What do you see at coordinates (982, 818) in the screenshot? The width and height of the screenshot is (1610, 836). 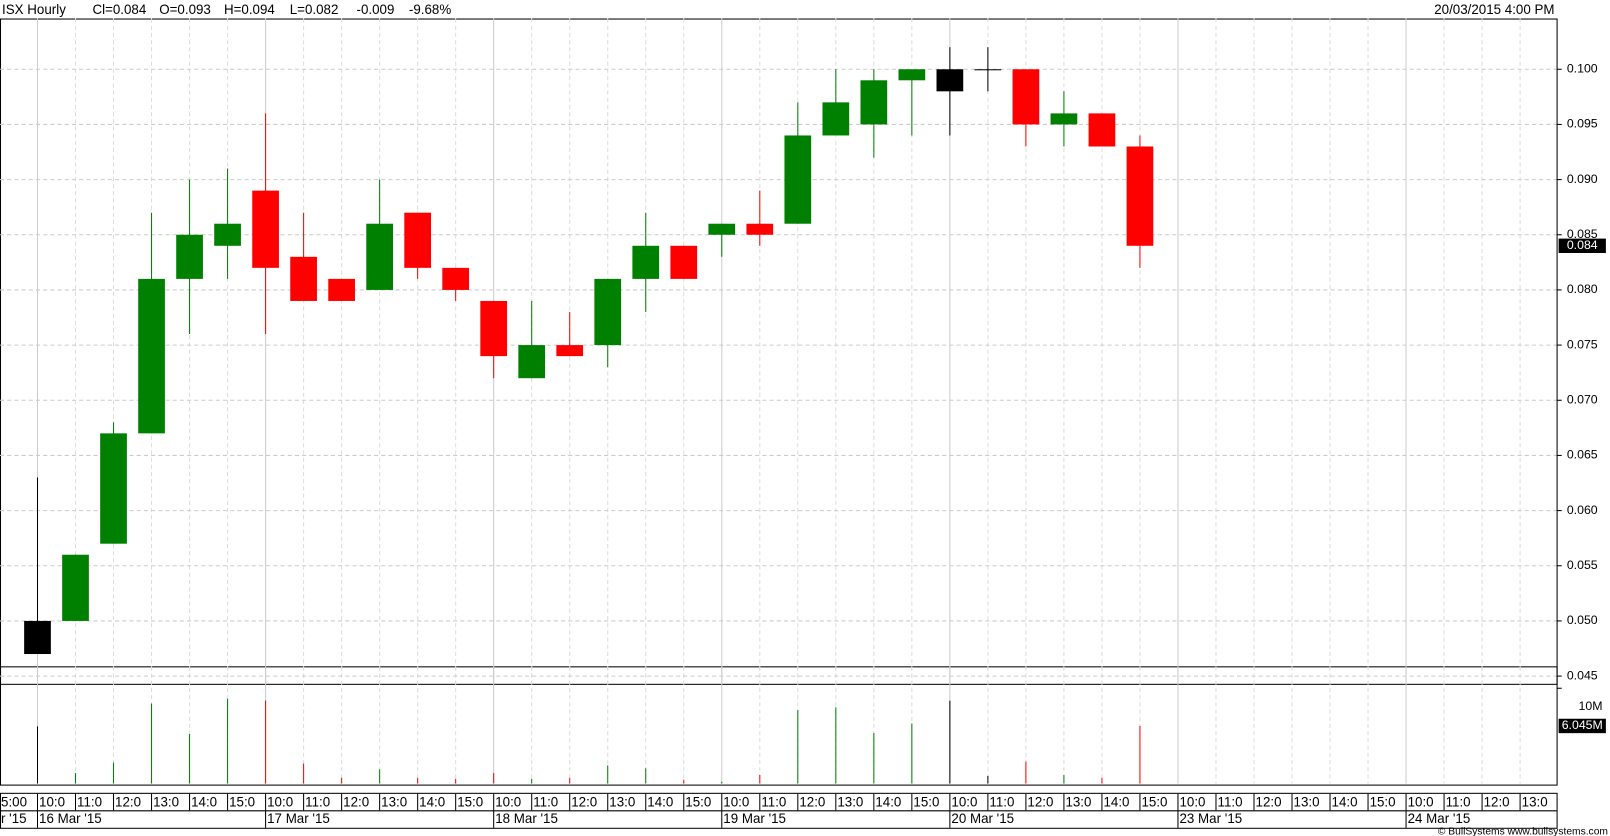 I see `date-label: 20 Mar '15` at bounding box center [982, 818].